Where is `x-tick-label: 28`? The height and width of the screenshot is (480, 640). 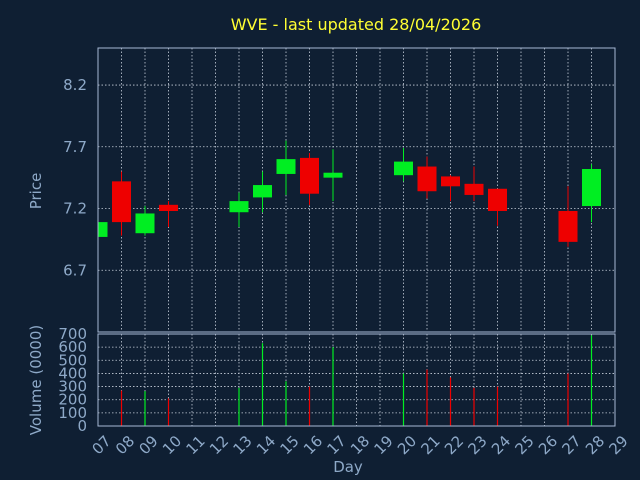
x-tick-label: 28 is located at coordinates (595, 445).